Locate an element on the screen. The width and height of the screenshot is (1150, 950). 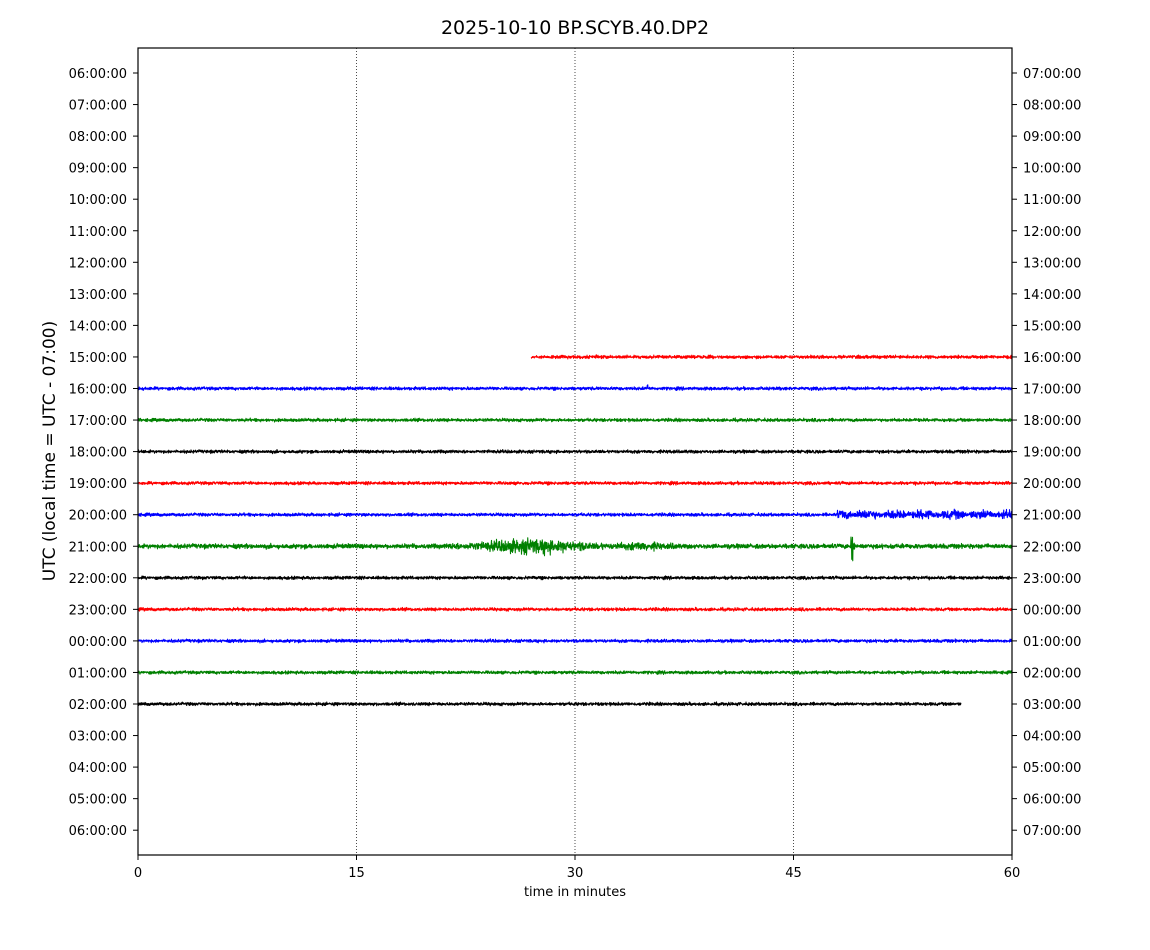
x-tick-label: 30 is located at coordinates (575, 873).